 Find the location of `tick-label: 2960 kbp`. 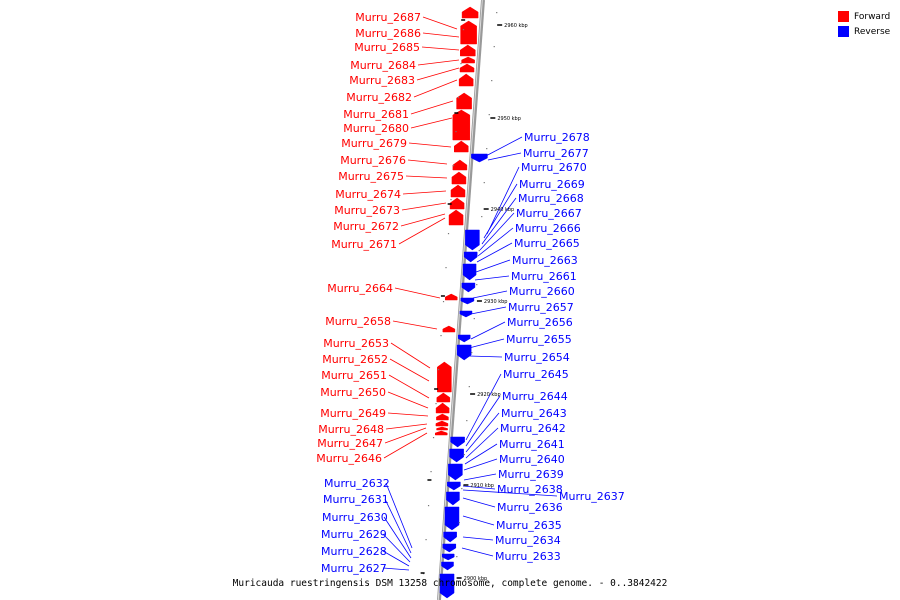

tick-label: 2960 kbp is located at coordinates (516, 26).